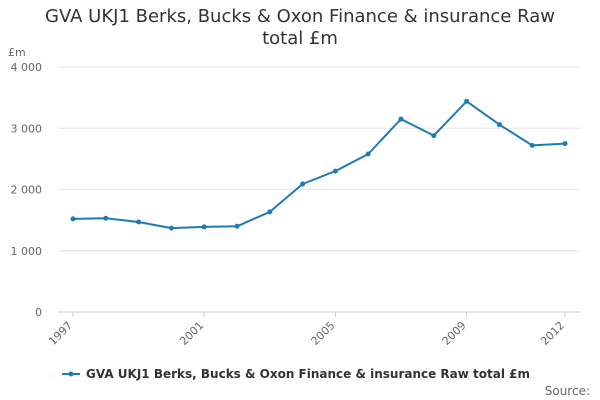 This screenshot has height=400, width=600. What do you see at coordinates (300, 38) in the screenshot?
I see `chart-title-line-2: total £m` at bounding box center [300, 38].